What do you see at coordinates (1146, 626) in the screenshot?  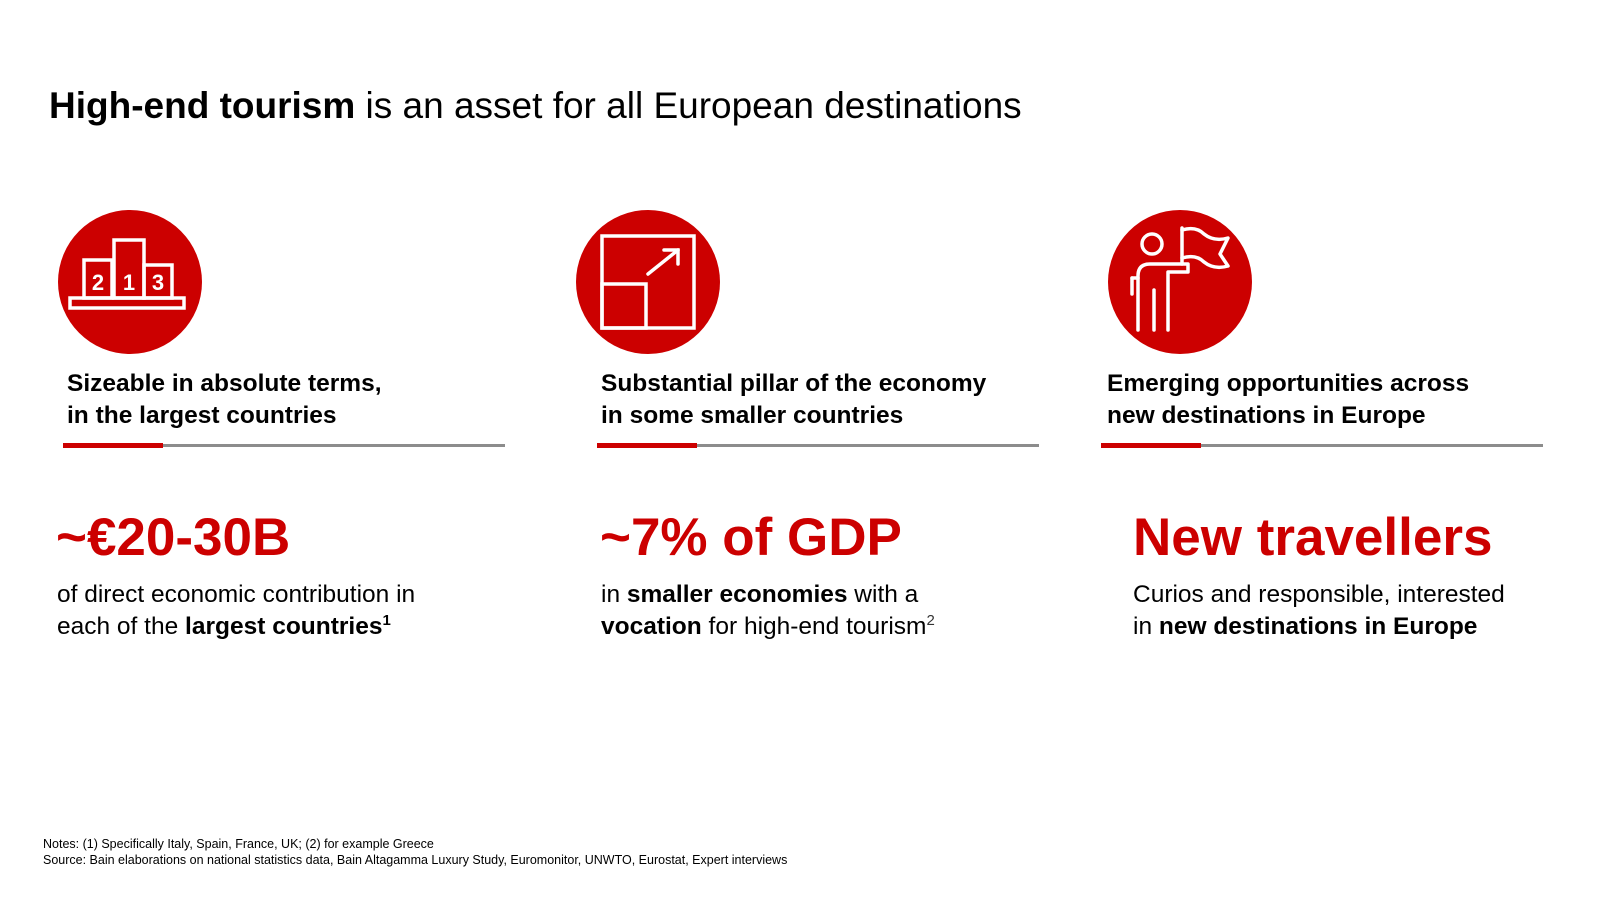 I see `col3-desc-line2-pre: in` at bounding box center [1146, 626].